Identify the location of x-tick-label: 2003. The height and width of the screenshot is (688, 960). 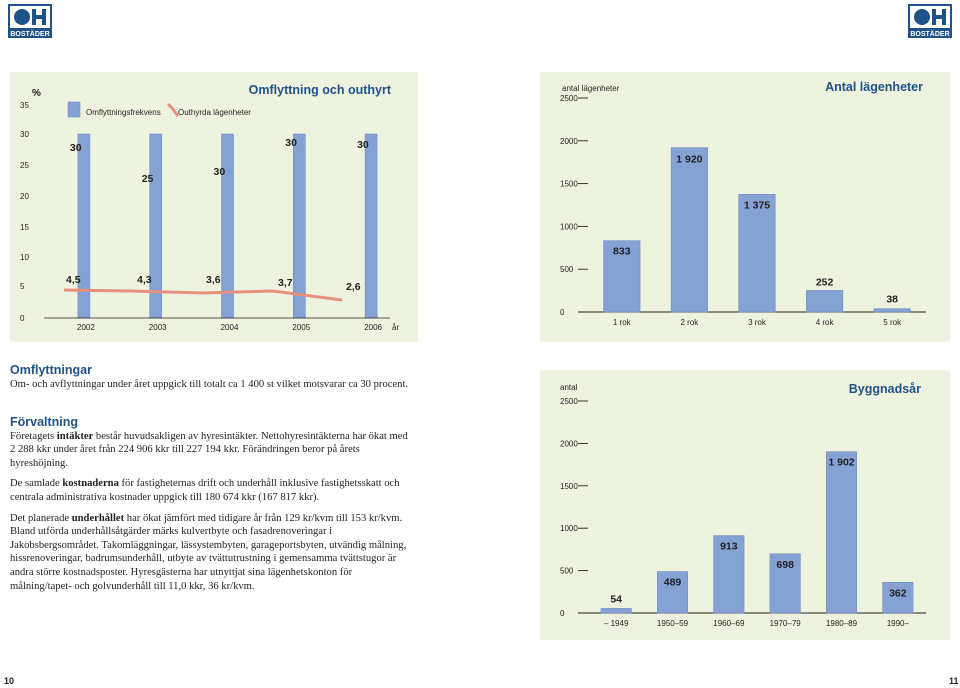
(158, 327).